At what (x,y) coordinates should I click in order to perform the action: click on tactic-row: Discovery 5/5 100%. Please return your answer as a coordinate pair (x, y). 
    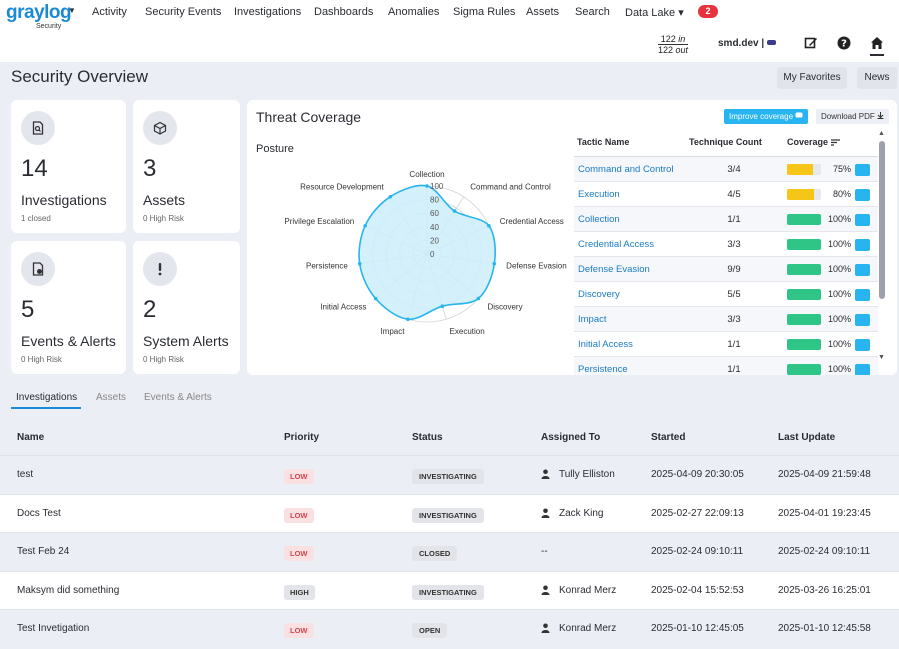
    Looking at the image, I should click on (726, 294).